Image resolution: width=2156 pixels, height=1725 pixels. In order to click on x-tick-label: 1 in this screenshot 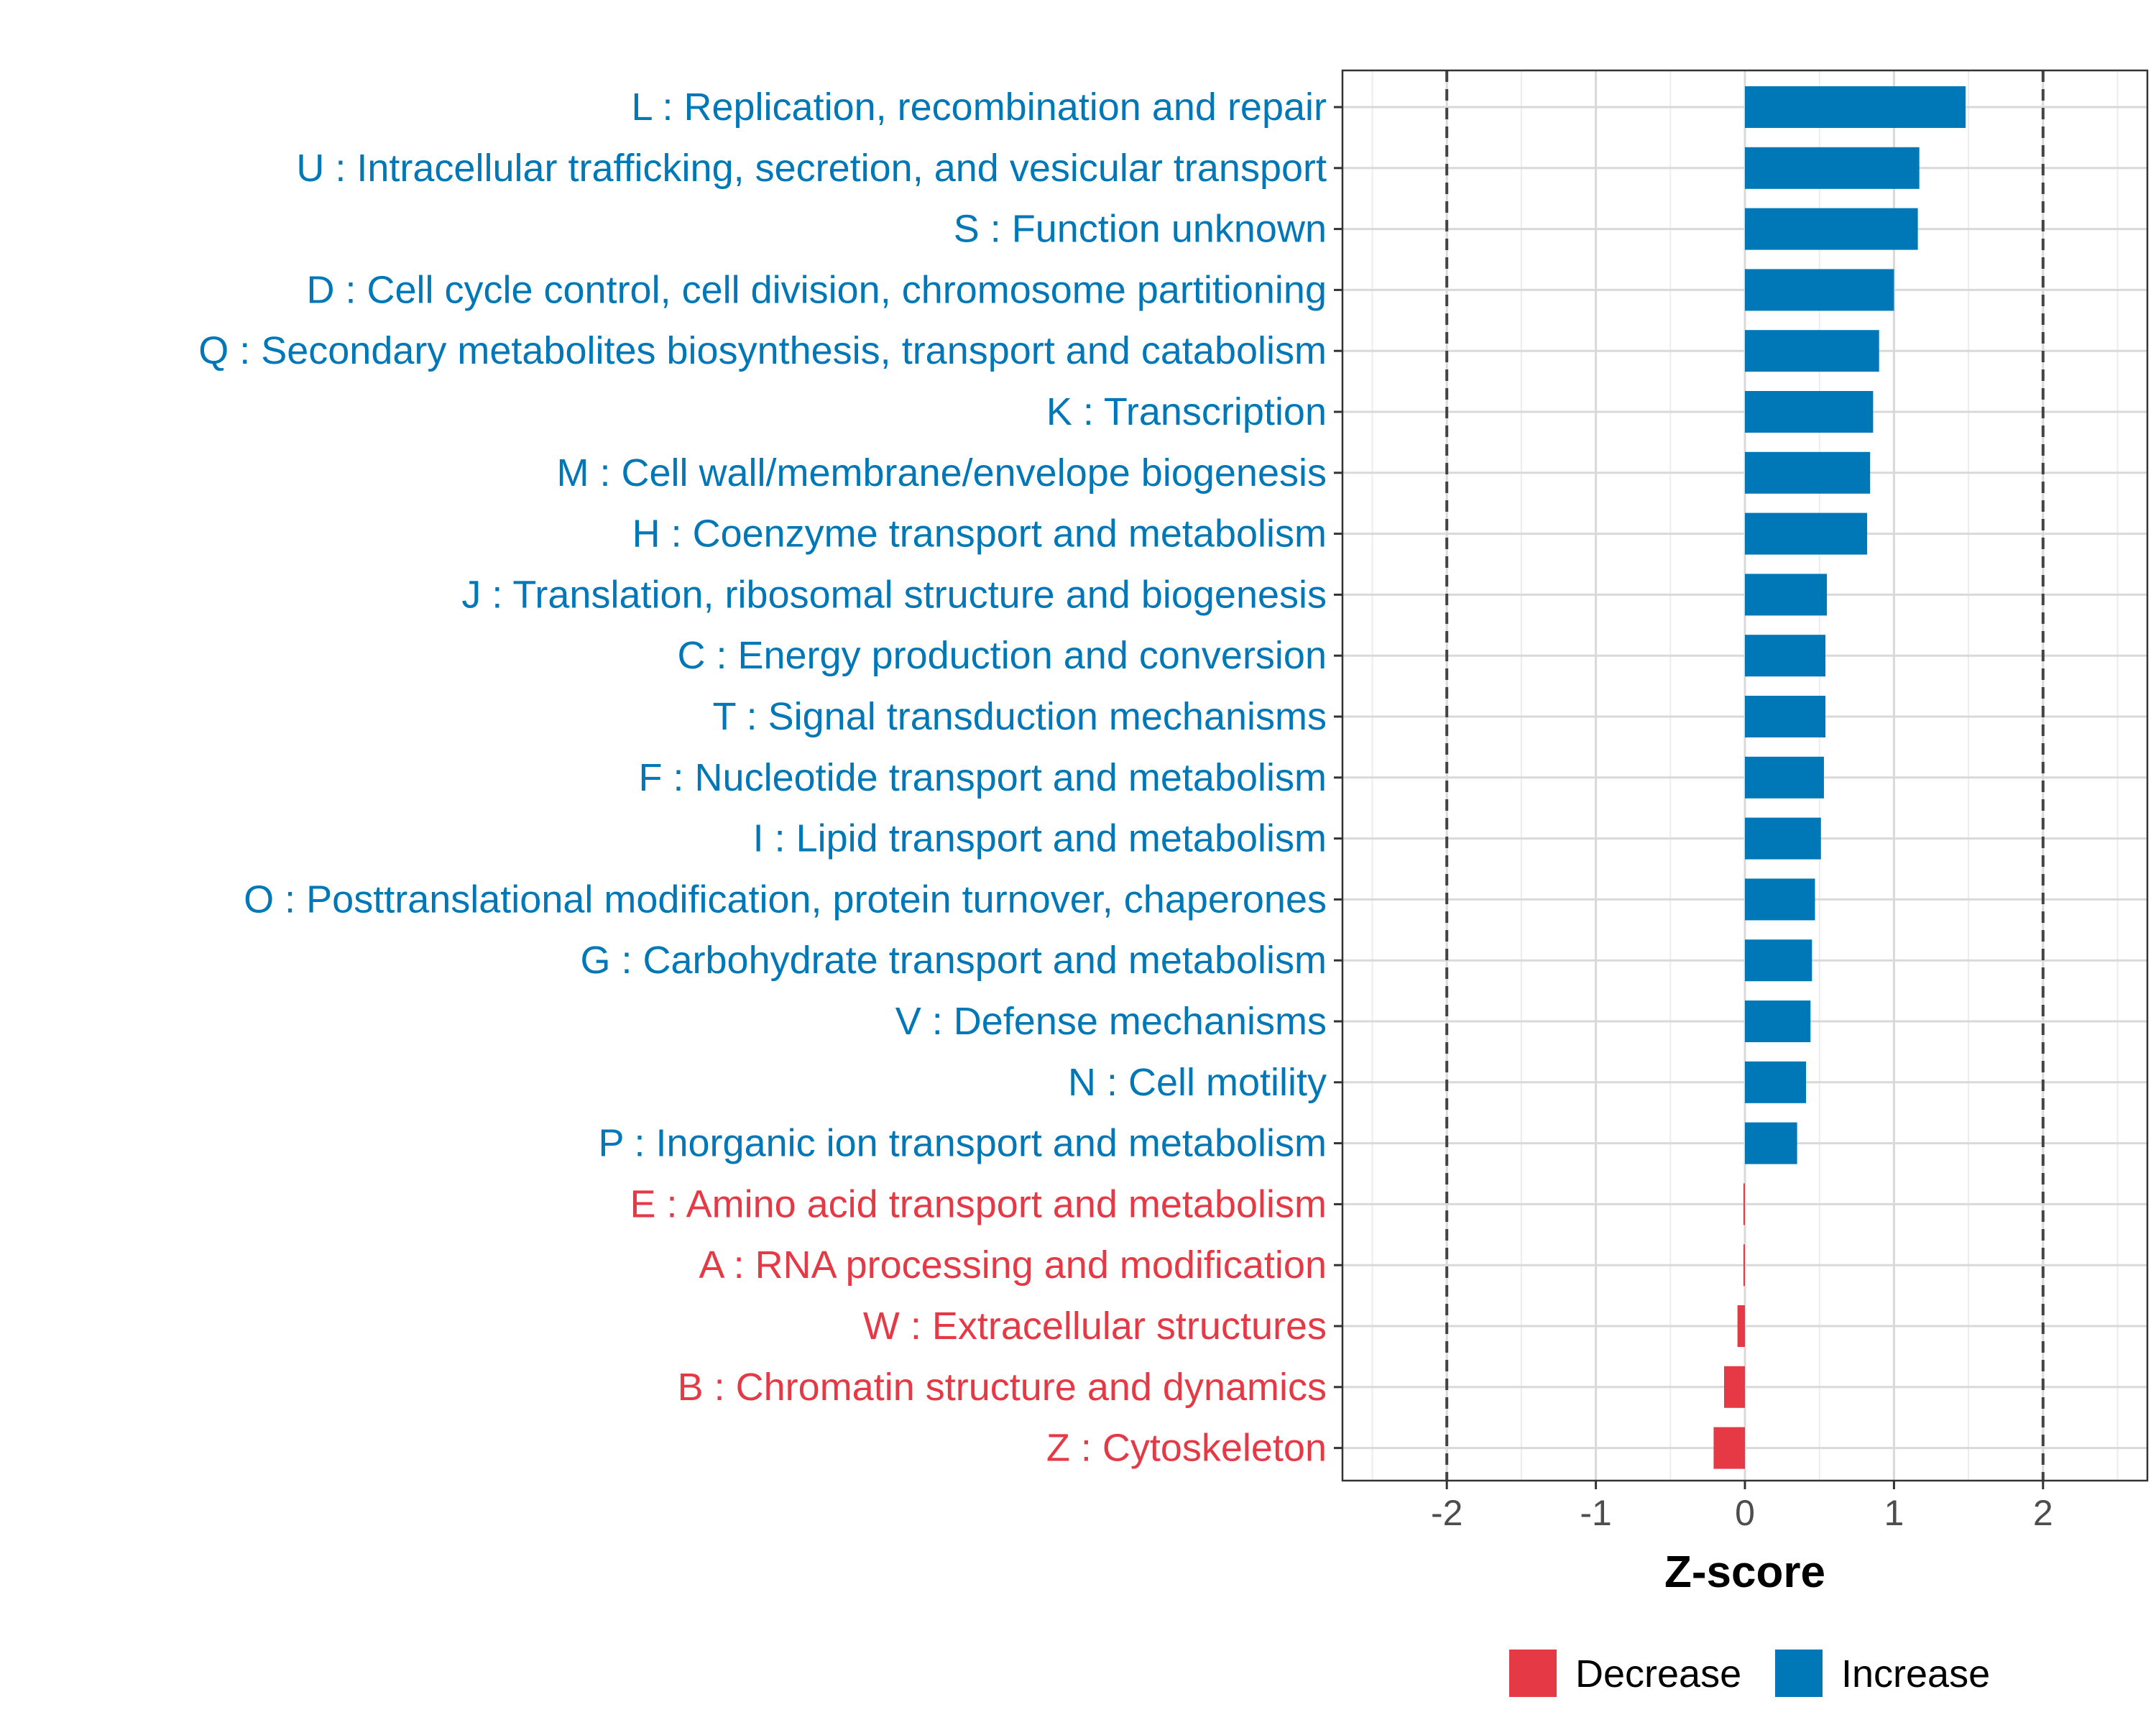, I will do `click(1894, 1513)`.